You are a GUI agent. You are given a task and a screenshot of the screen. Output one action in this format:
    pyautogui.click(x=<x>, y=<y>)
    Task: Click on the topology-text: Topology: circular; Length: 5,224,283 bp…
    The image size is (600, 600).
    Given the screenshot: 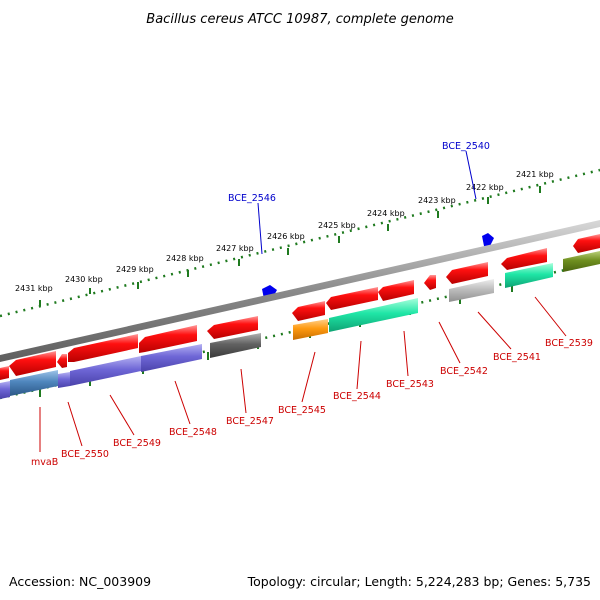 What is the action you would take?
    pyautogui.click(x=419, y=581)
    